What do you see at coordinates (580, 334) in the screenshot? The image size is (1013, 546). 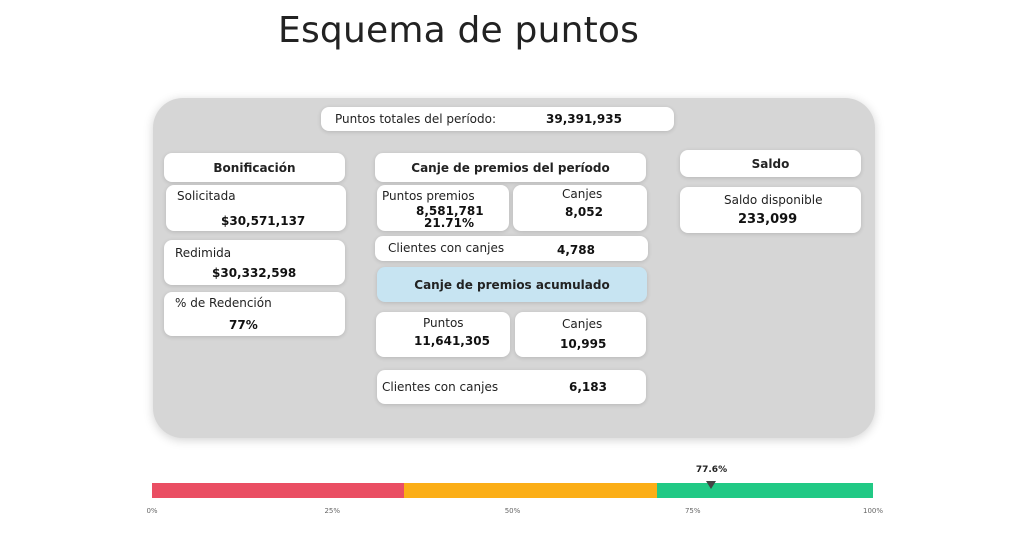 I see `canjes-acumulado-card: Canjes 10,995` at bounding box center [580, 334].